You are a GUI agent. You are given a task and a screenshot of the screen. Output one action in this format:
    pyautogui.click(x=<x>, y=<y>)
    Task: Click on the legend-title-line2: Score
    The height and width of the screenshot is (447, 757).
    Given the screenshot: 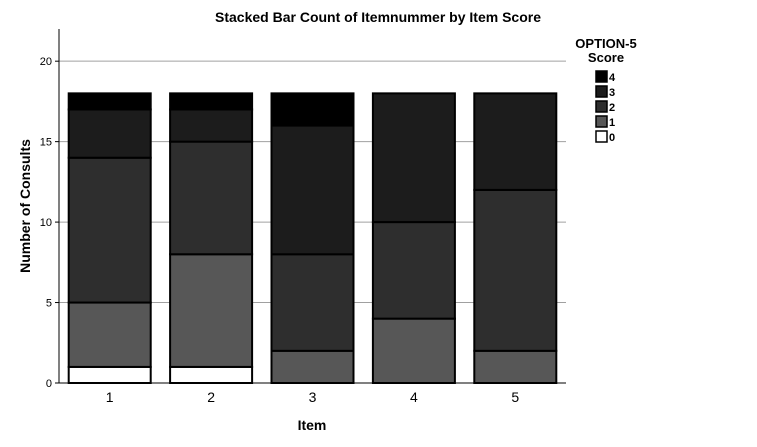 What is the action you would take?
    pyautogui.click(x=606, y=57)
    